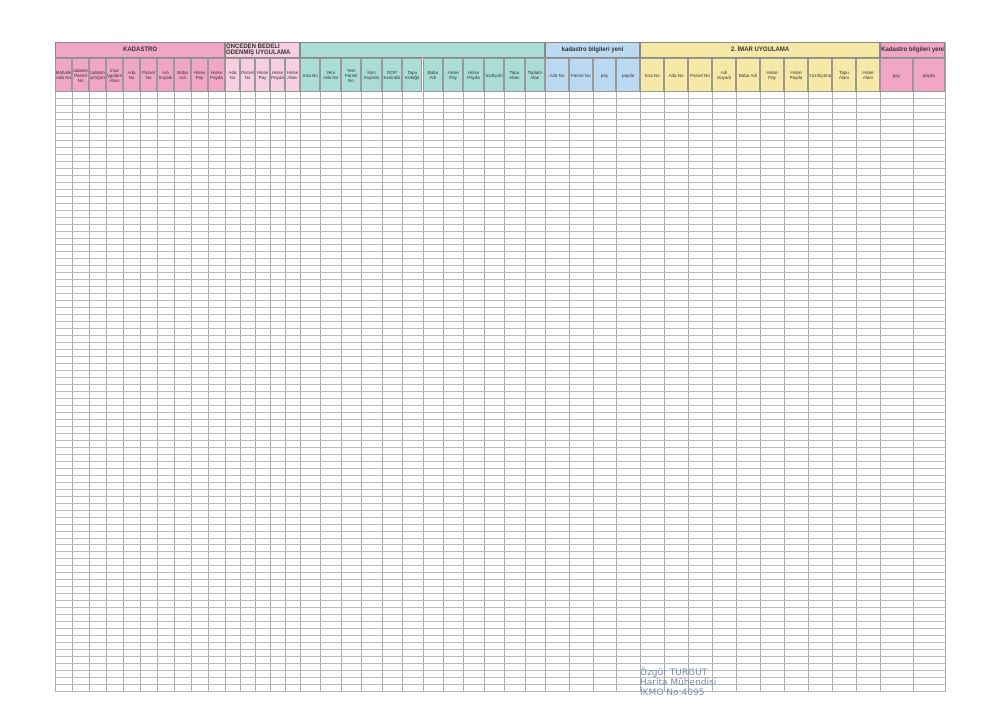  Describe the element at coordinates (912, 50) in the screenshot. I see `section-title: Kadastro bilgileri yeni` at that location.